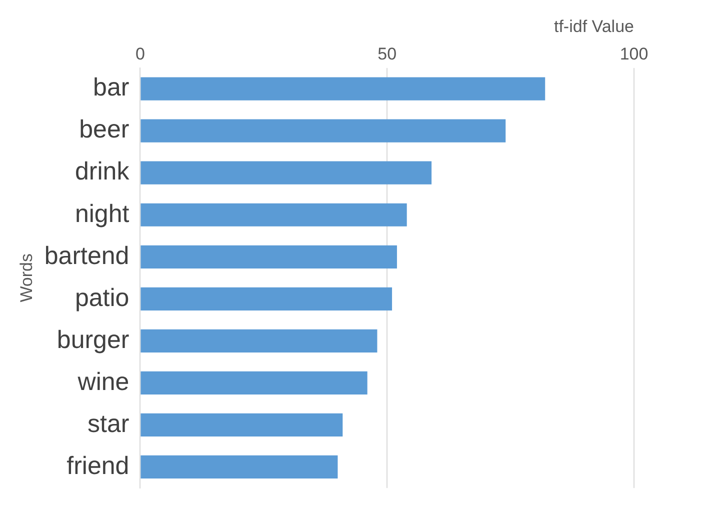  I want to click on y-tick-label: friend, so click(98, 466).